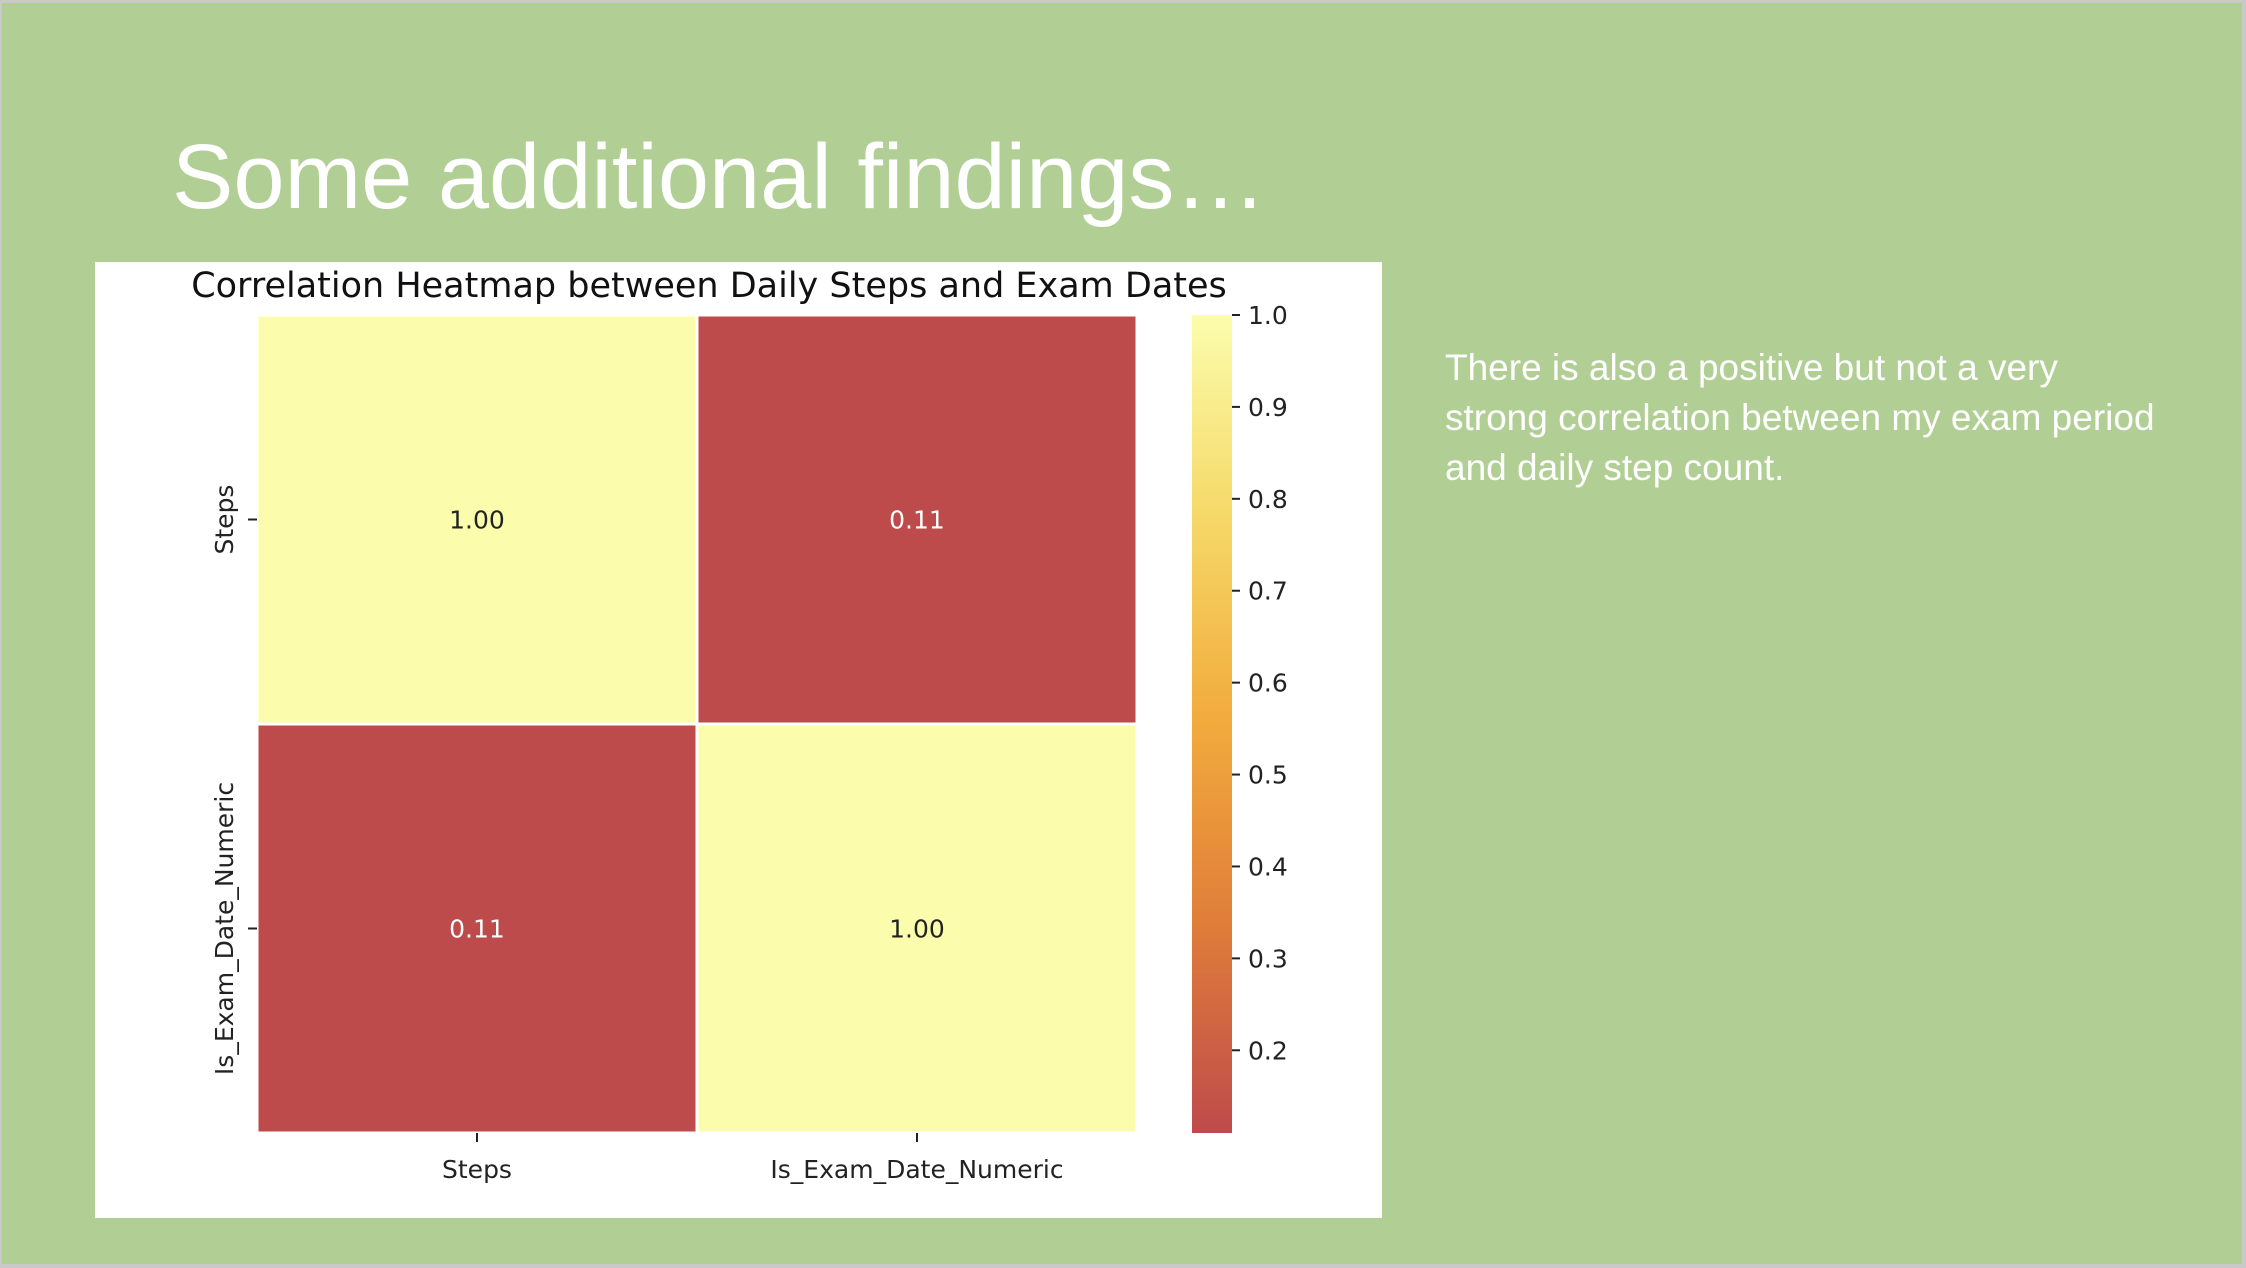 This screenshot has width=2246, height=1268. I want to click on colorbar-tick-label: 0.8, so click(1268, 499).